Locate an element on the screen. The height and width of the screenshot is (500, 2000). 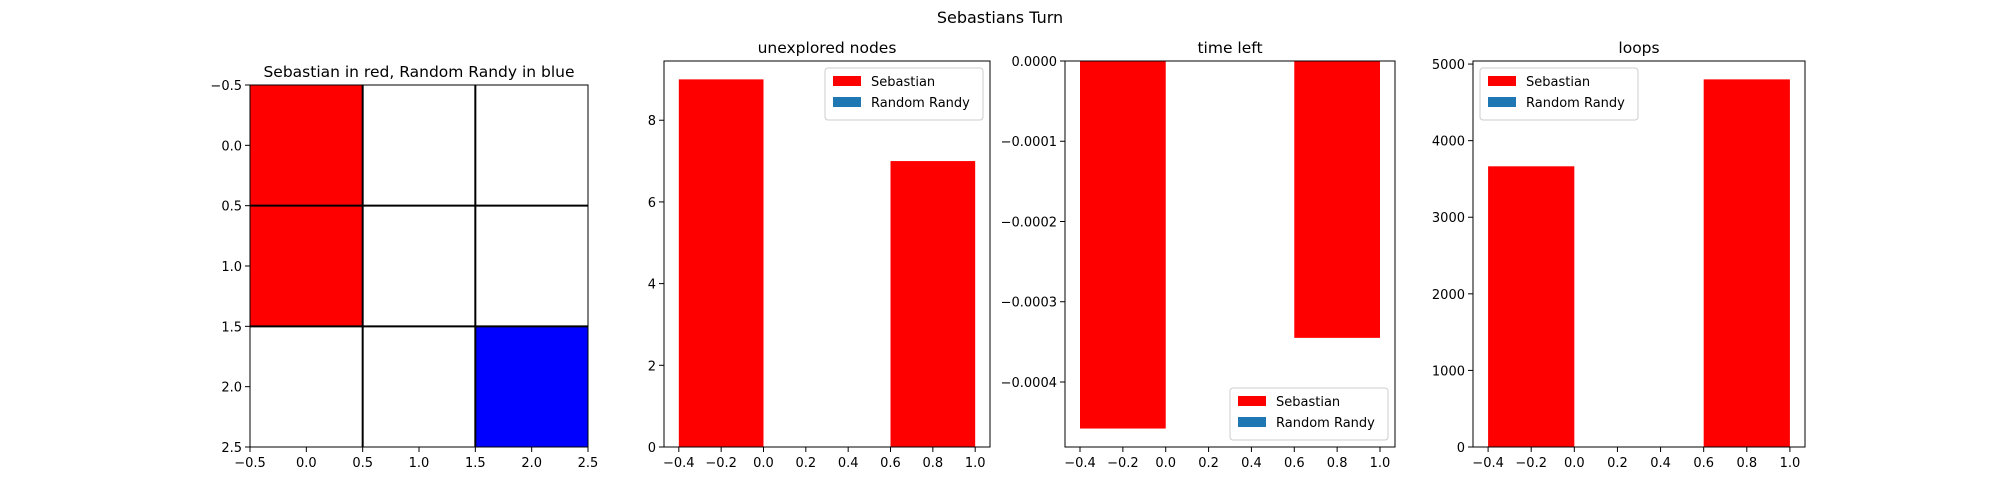
x-tick-label: 0.5 is located at coordinates (362, 463).